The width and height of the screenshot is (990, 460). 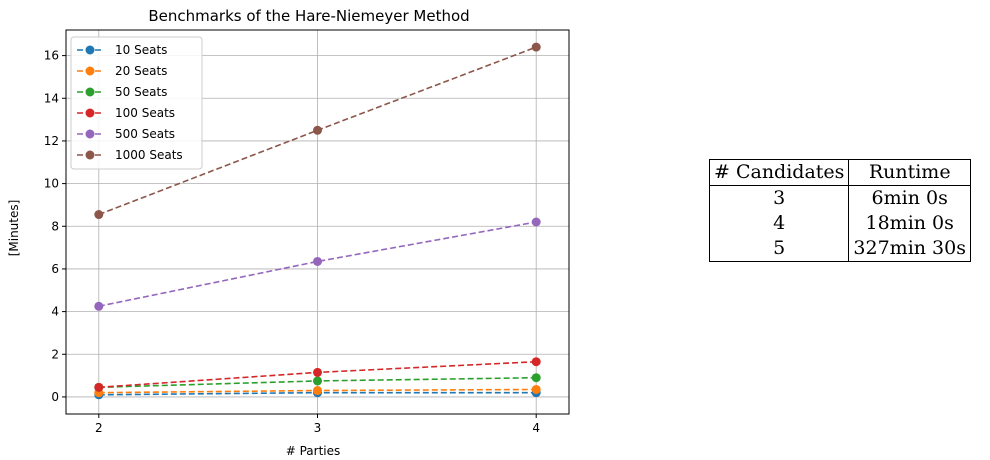 I want to click on legend-label: 10 Seats, so click(x=141, y=50).